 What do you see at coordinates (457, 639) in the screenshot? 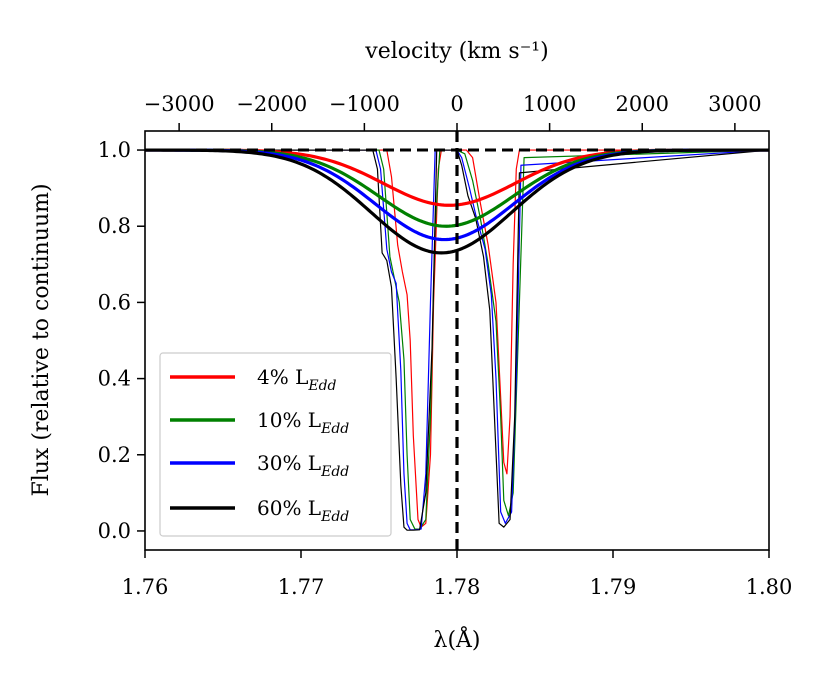
I see `x-axis-label: λ(Å)` at bounding box center [457, 639].